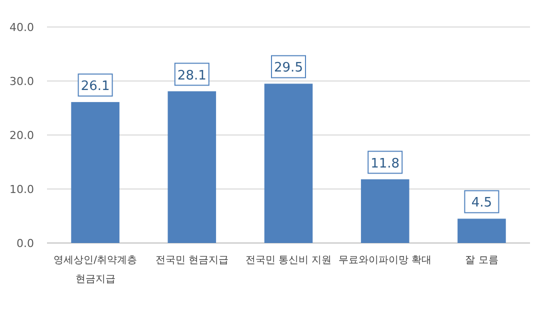 The height and width of the screenshot is (314, 542). Describe the element at coordinates (385, 260) in the screenshot. I see `x-tick-label: 무료와이파이망 확대` at that location.